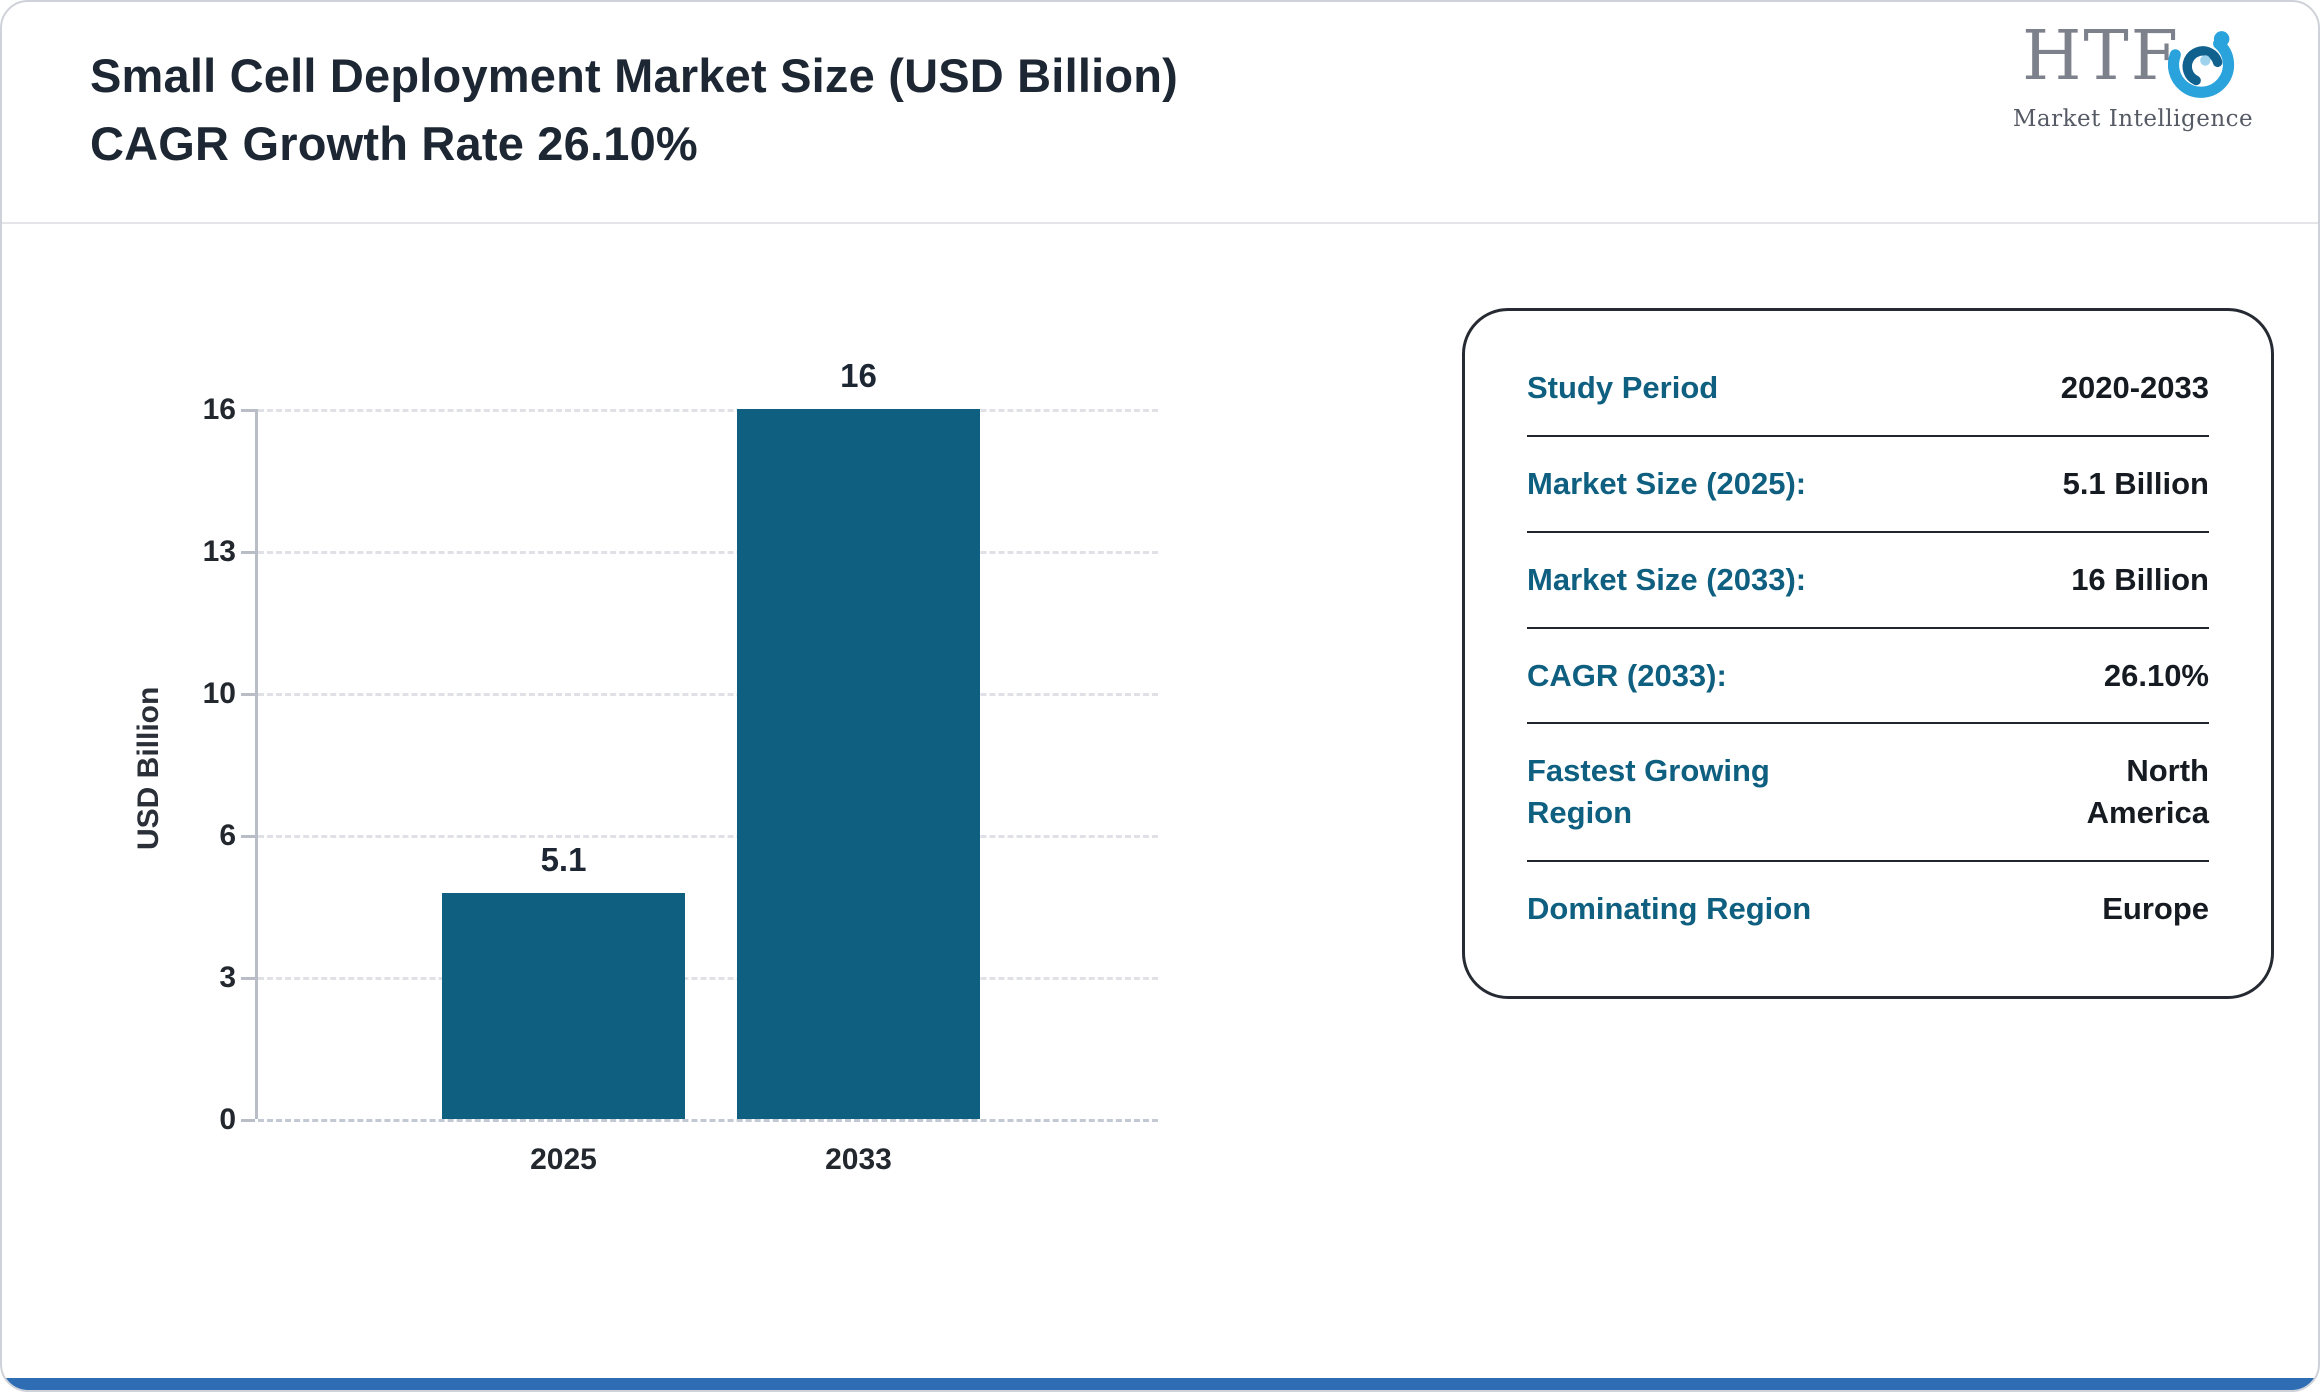 This screenshot has width=2320, height=1392. What do you see at coordinates (1868, 485) in the screenshot?
I see `info-row: Market Size (2025): 5.1 Billion` at bounding box center [1868, 485].